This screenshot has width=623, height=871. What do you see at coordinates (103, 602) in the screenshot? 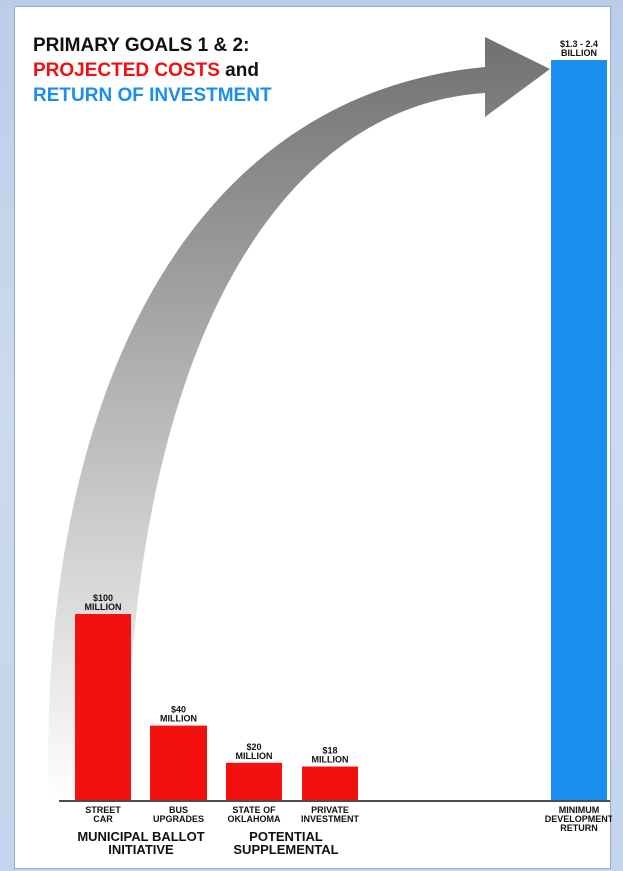
I see `bar-value-label-1: $100 MILLION` at bounding box center [103, 602].